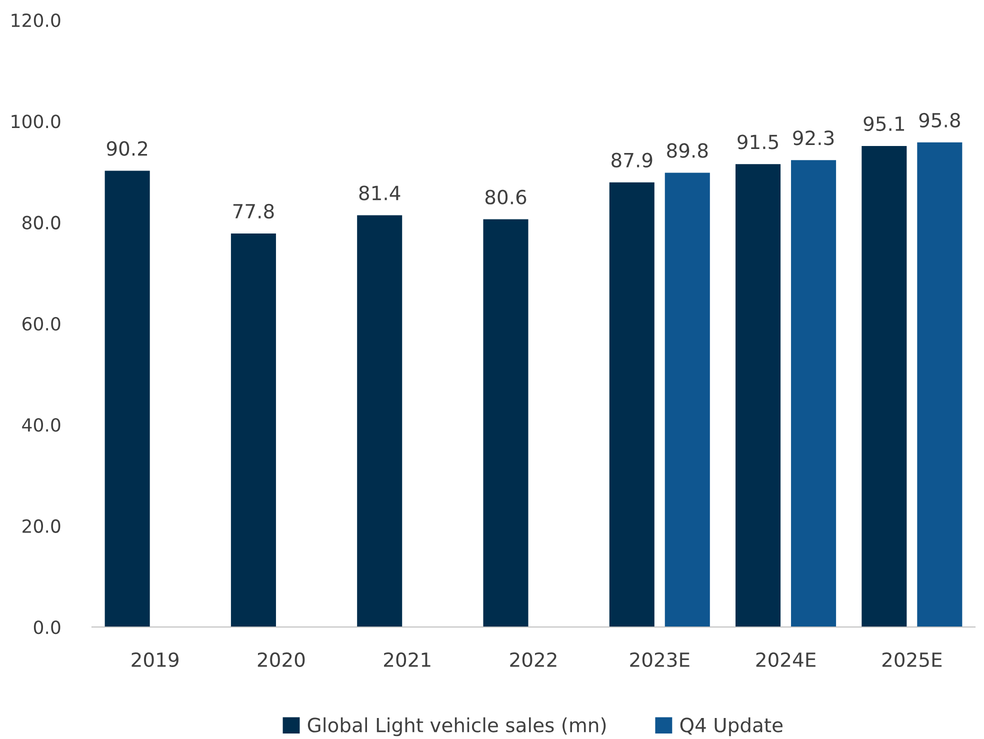 This screenshot has height=739, width=984. Describe the element at coordinates (731, 726) in the screenshot. I see `legend-label: Q4 Update` at that location.